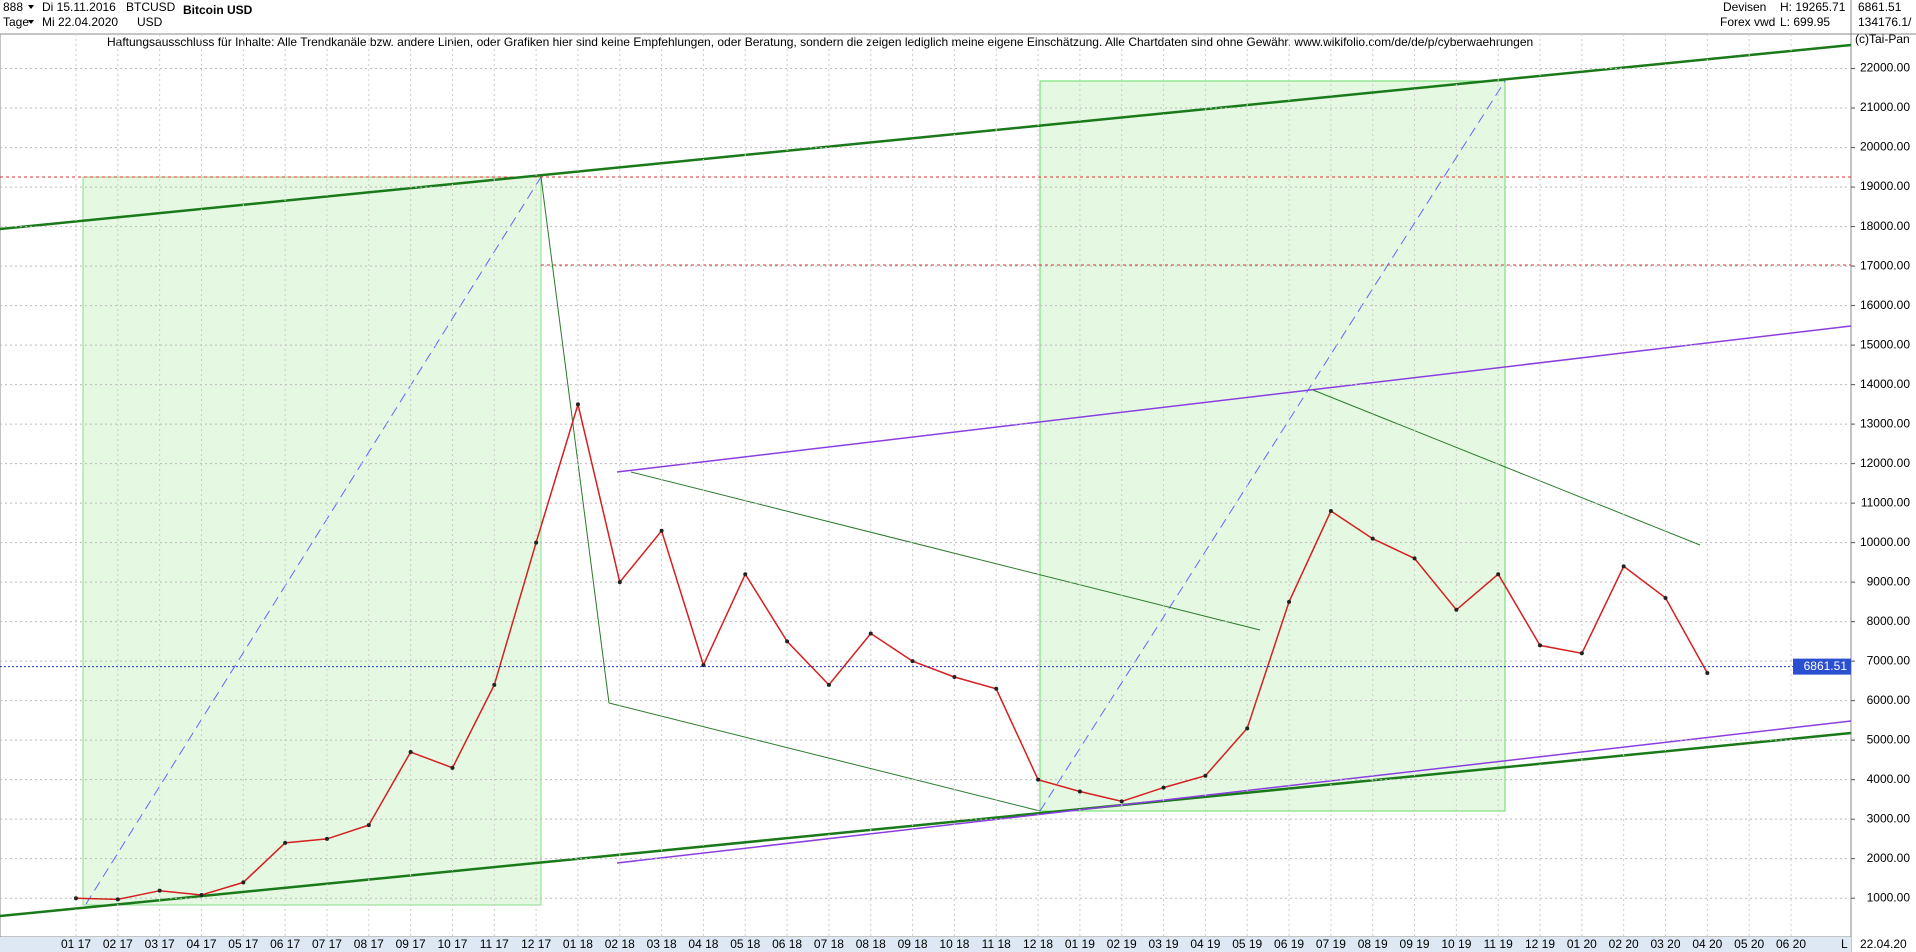 The height and width of the screenshot is (952, 1916). I want to click on start-date: Di 15.11.2016, so click(79, 7).